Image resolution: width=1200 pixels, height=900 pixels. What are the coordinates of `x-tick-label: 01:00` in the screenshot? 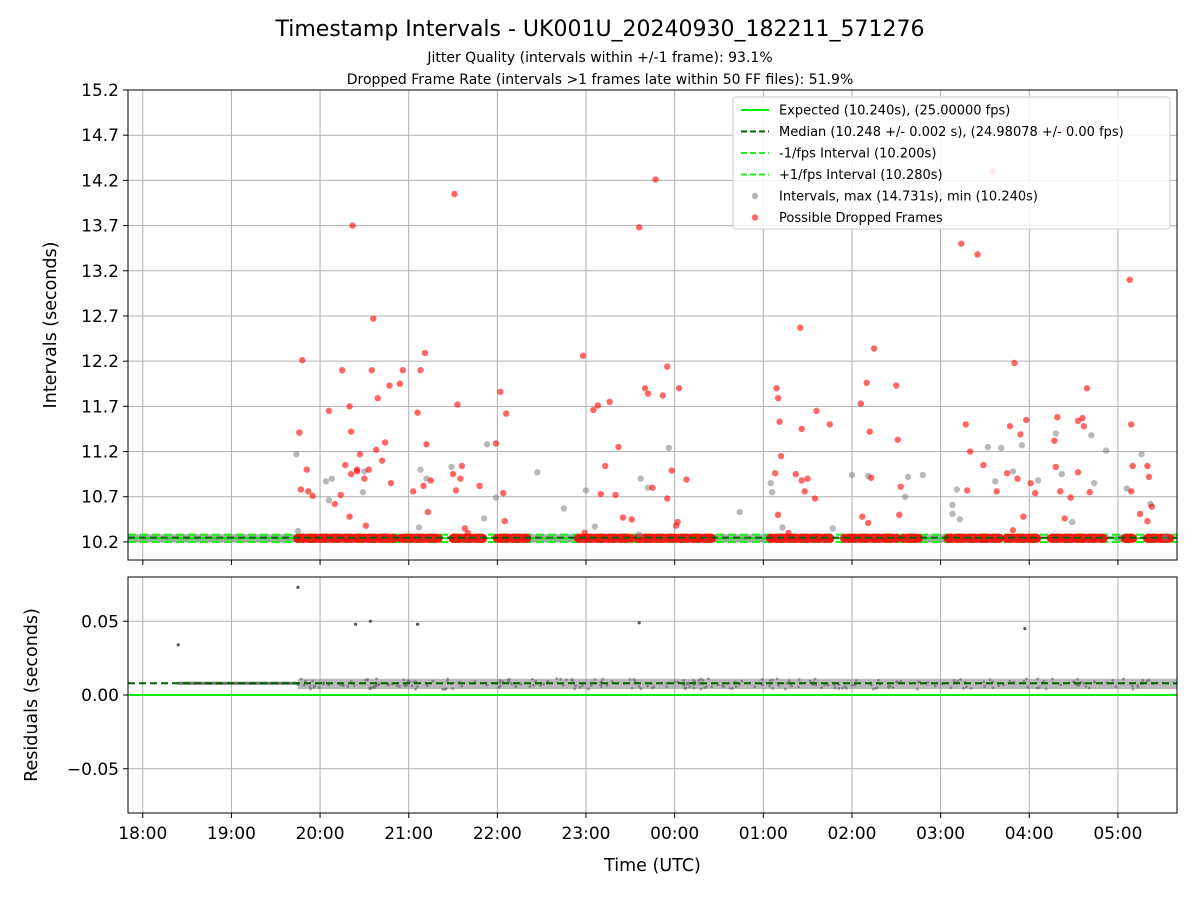 It's located at (763, 834).